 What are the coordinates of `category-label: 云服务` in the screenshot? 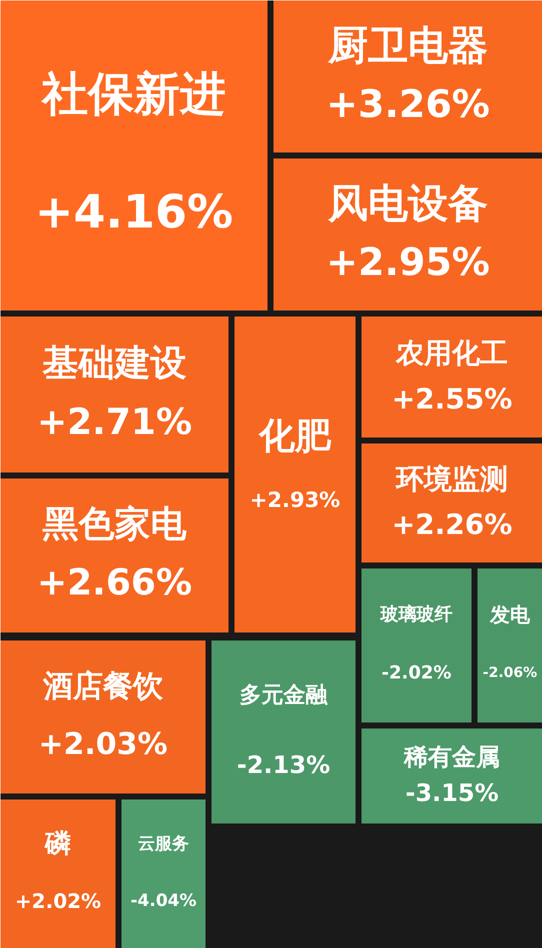 It's located at (163, 844).